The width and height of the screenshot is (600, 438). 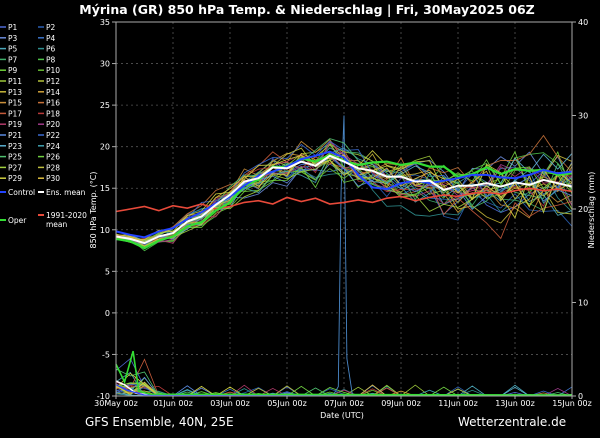 I want to click on x-tick-label: 30May 00z, so click(x=116, y=403).